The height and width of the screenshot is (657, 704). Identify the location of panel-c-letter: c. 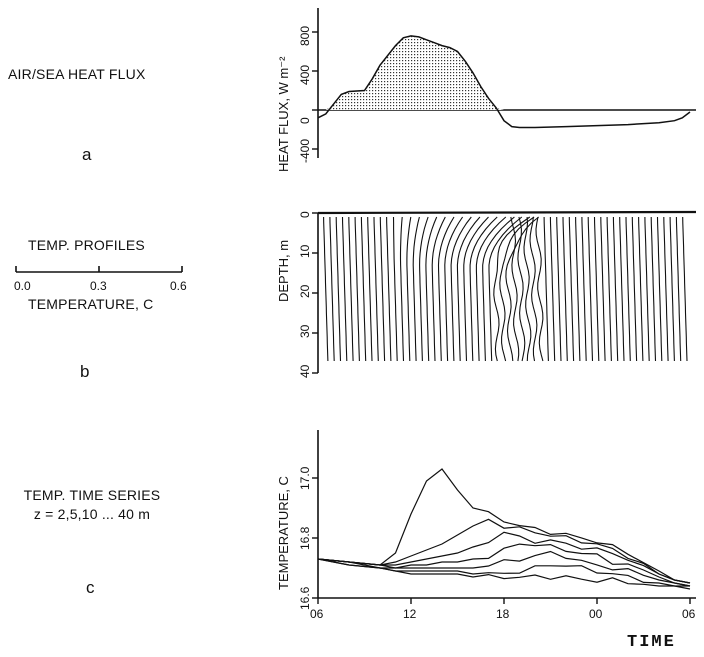
(90, 587).